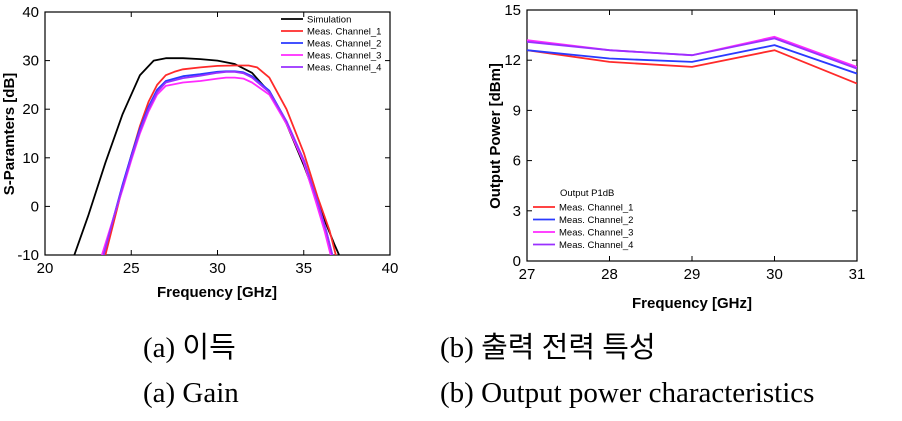 The height and width of the screenshot is (421, 902). Describe the element at coordinates (609, 274) in the screenshot. I see `x-tick-label: 28` at that location.